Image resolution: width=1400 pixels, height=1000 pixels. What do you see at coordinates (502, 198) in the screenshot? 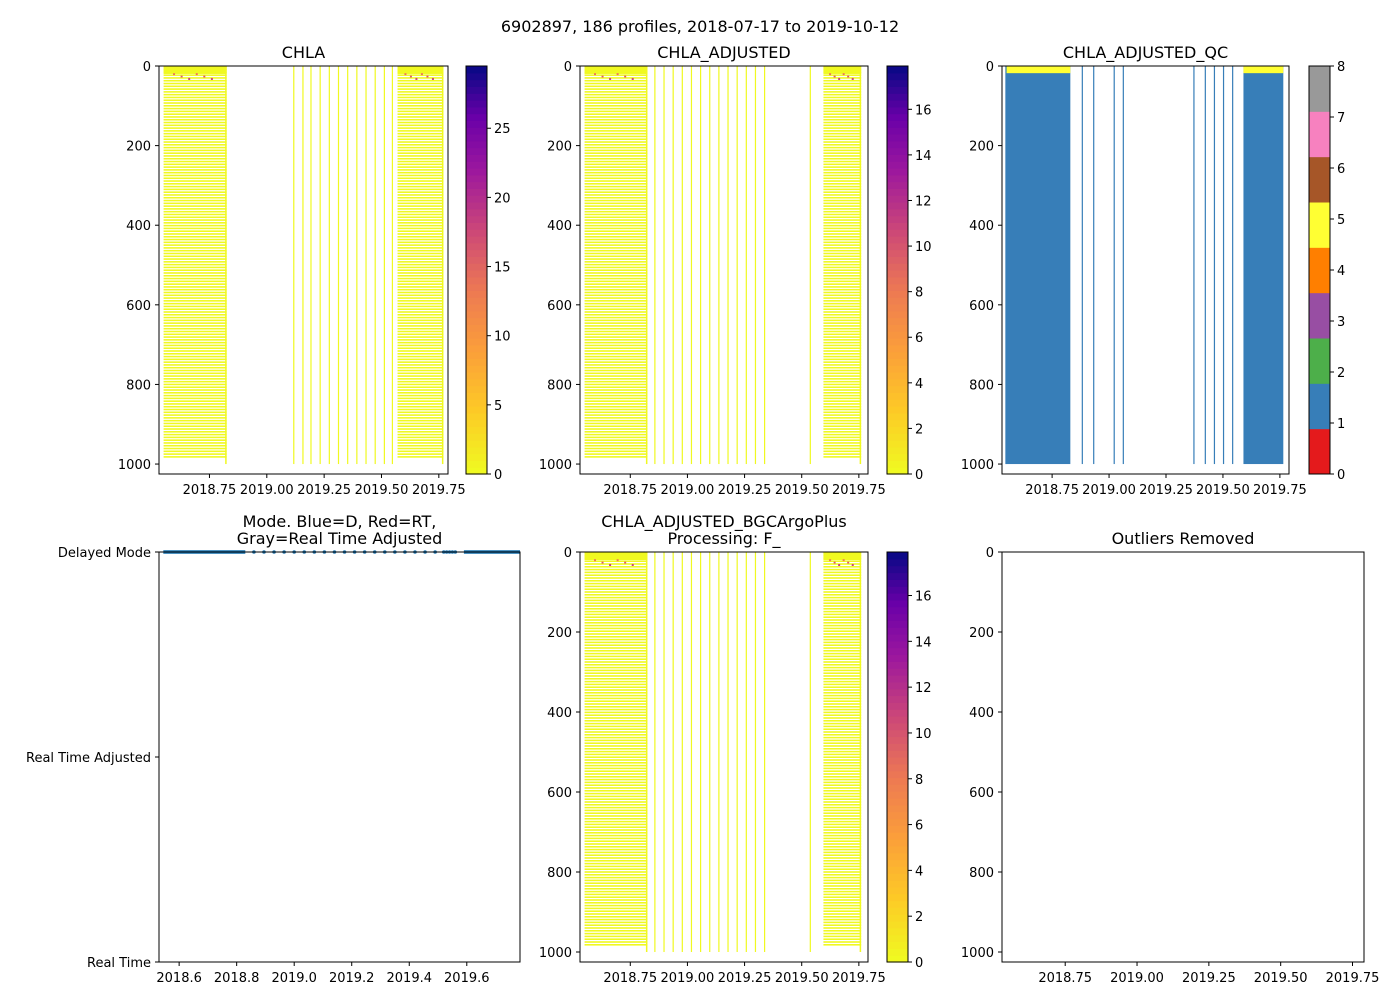
I see `chla-colorbar-label: 20` at bounding box center [502, 198].